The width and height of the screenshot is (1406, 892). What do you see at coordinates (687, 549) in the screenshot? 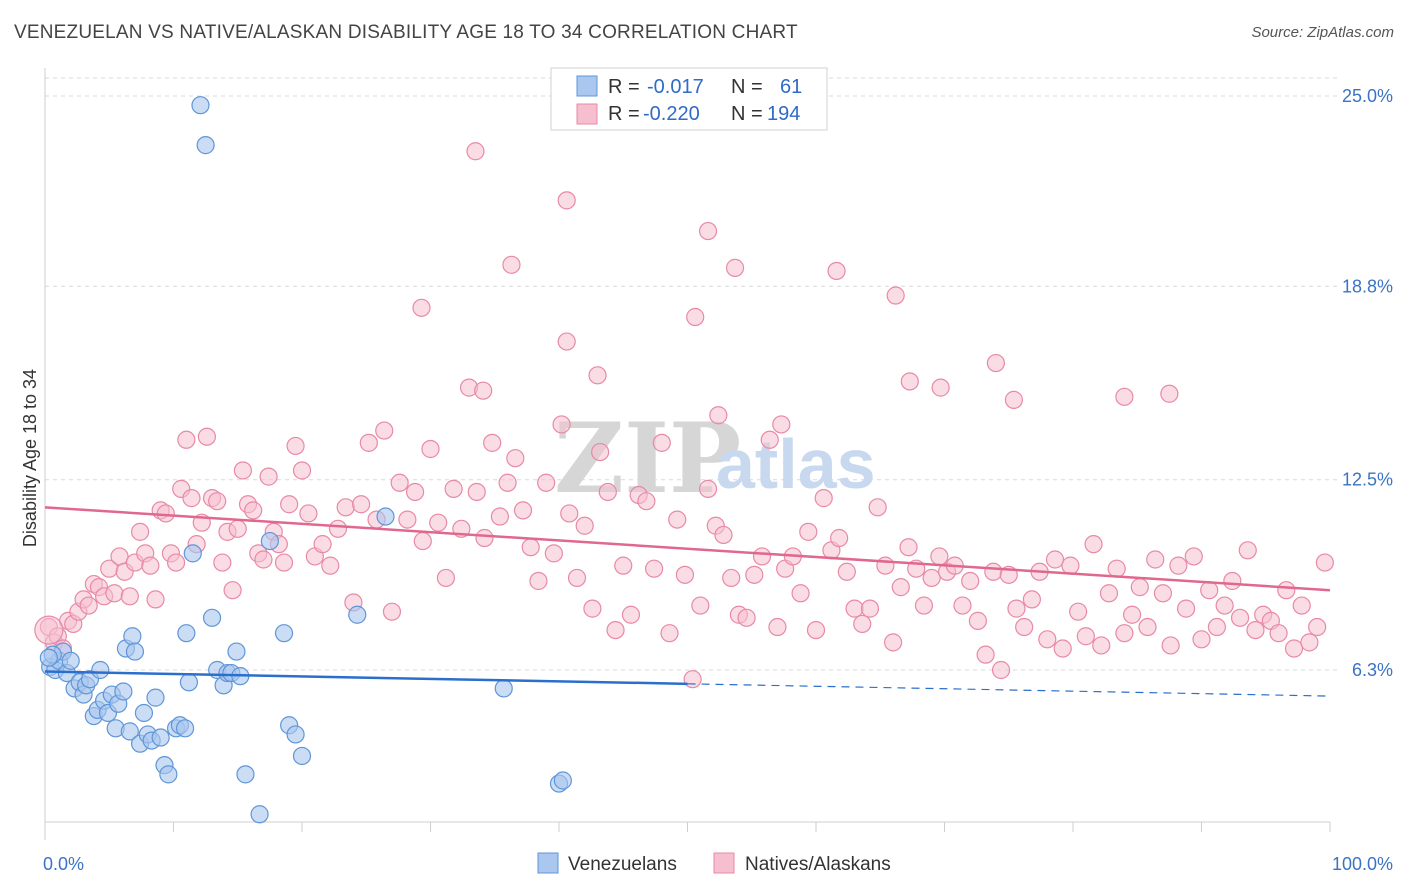
I see `native-trend-line` at bounding box center [687, 549].